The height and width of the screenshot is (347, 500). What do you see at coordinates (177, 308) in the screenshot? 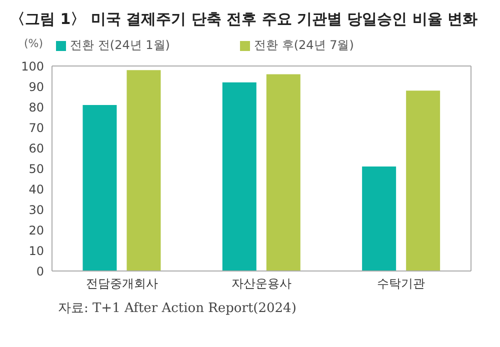
I see `text: 자료: T+1 After Action Report(2024)` at bounding box center [177, 308].